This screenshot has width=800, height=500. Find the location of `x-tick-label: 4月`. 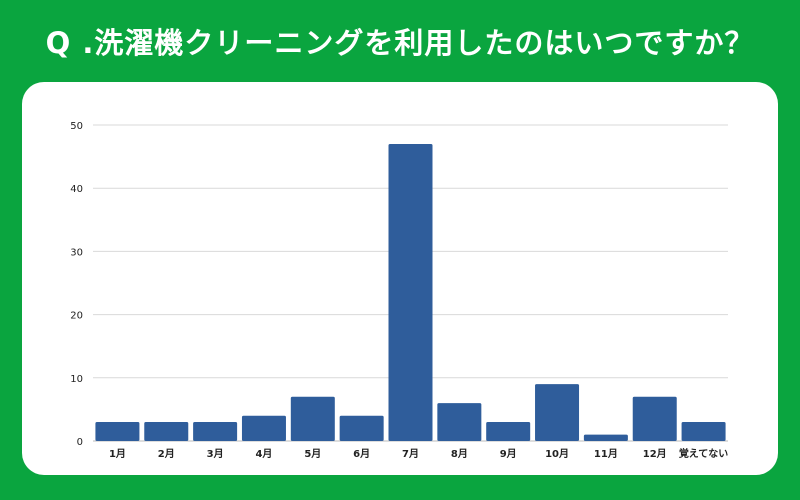

x-tick-label: 4月 is located at coordinates (263, 454).